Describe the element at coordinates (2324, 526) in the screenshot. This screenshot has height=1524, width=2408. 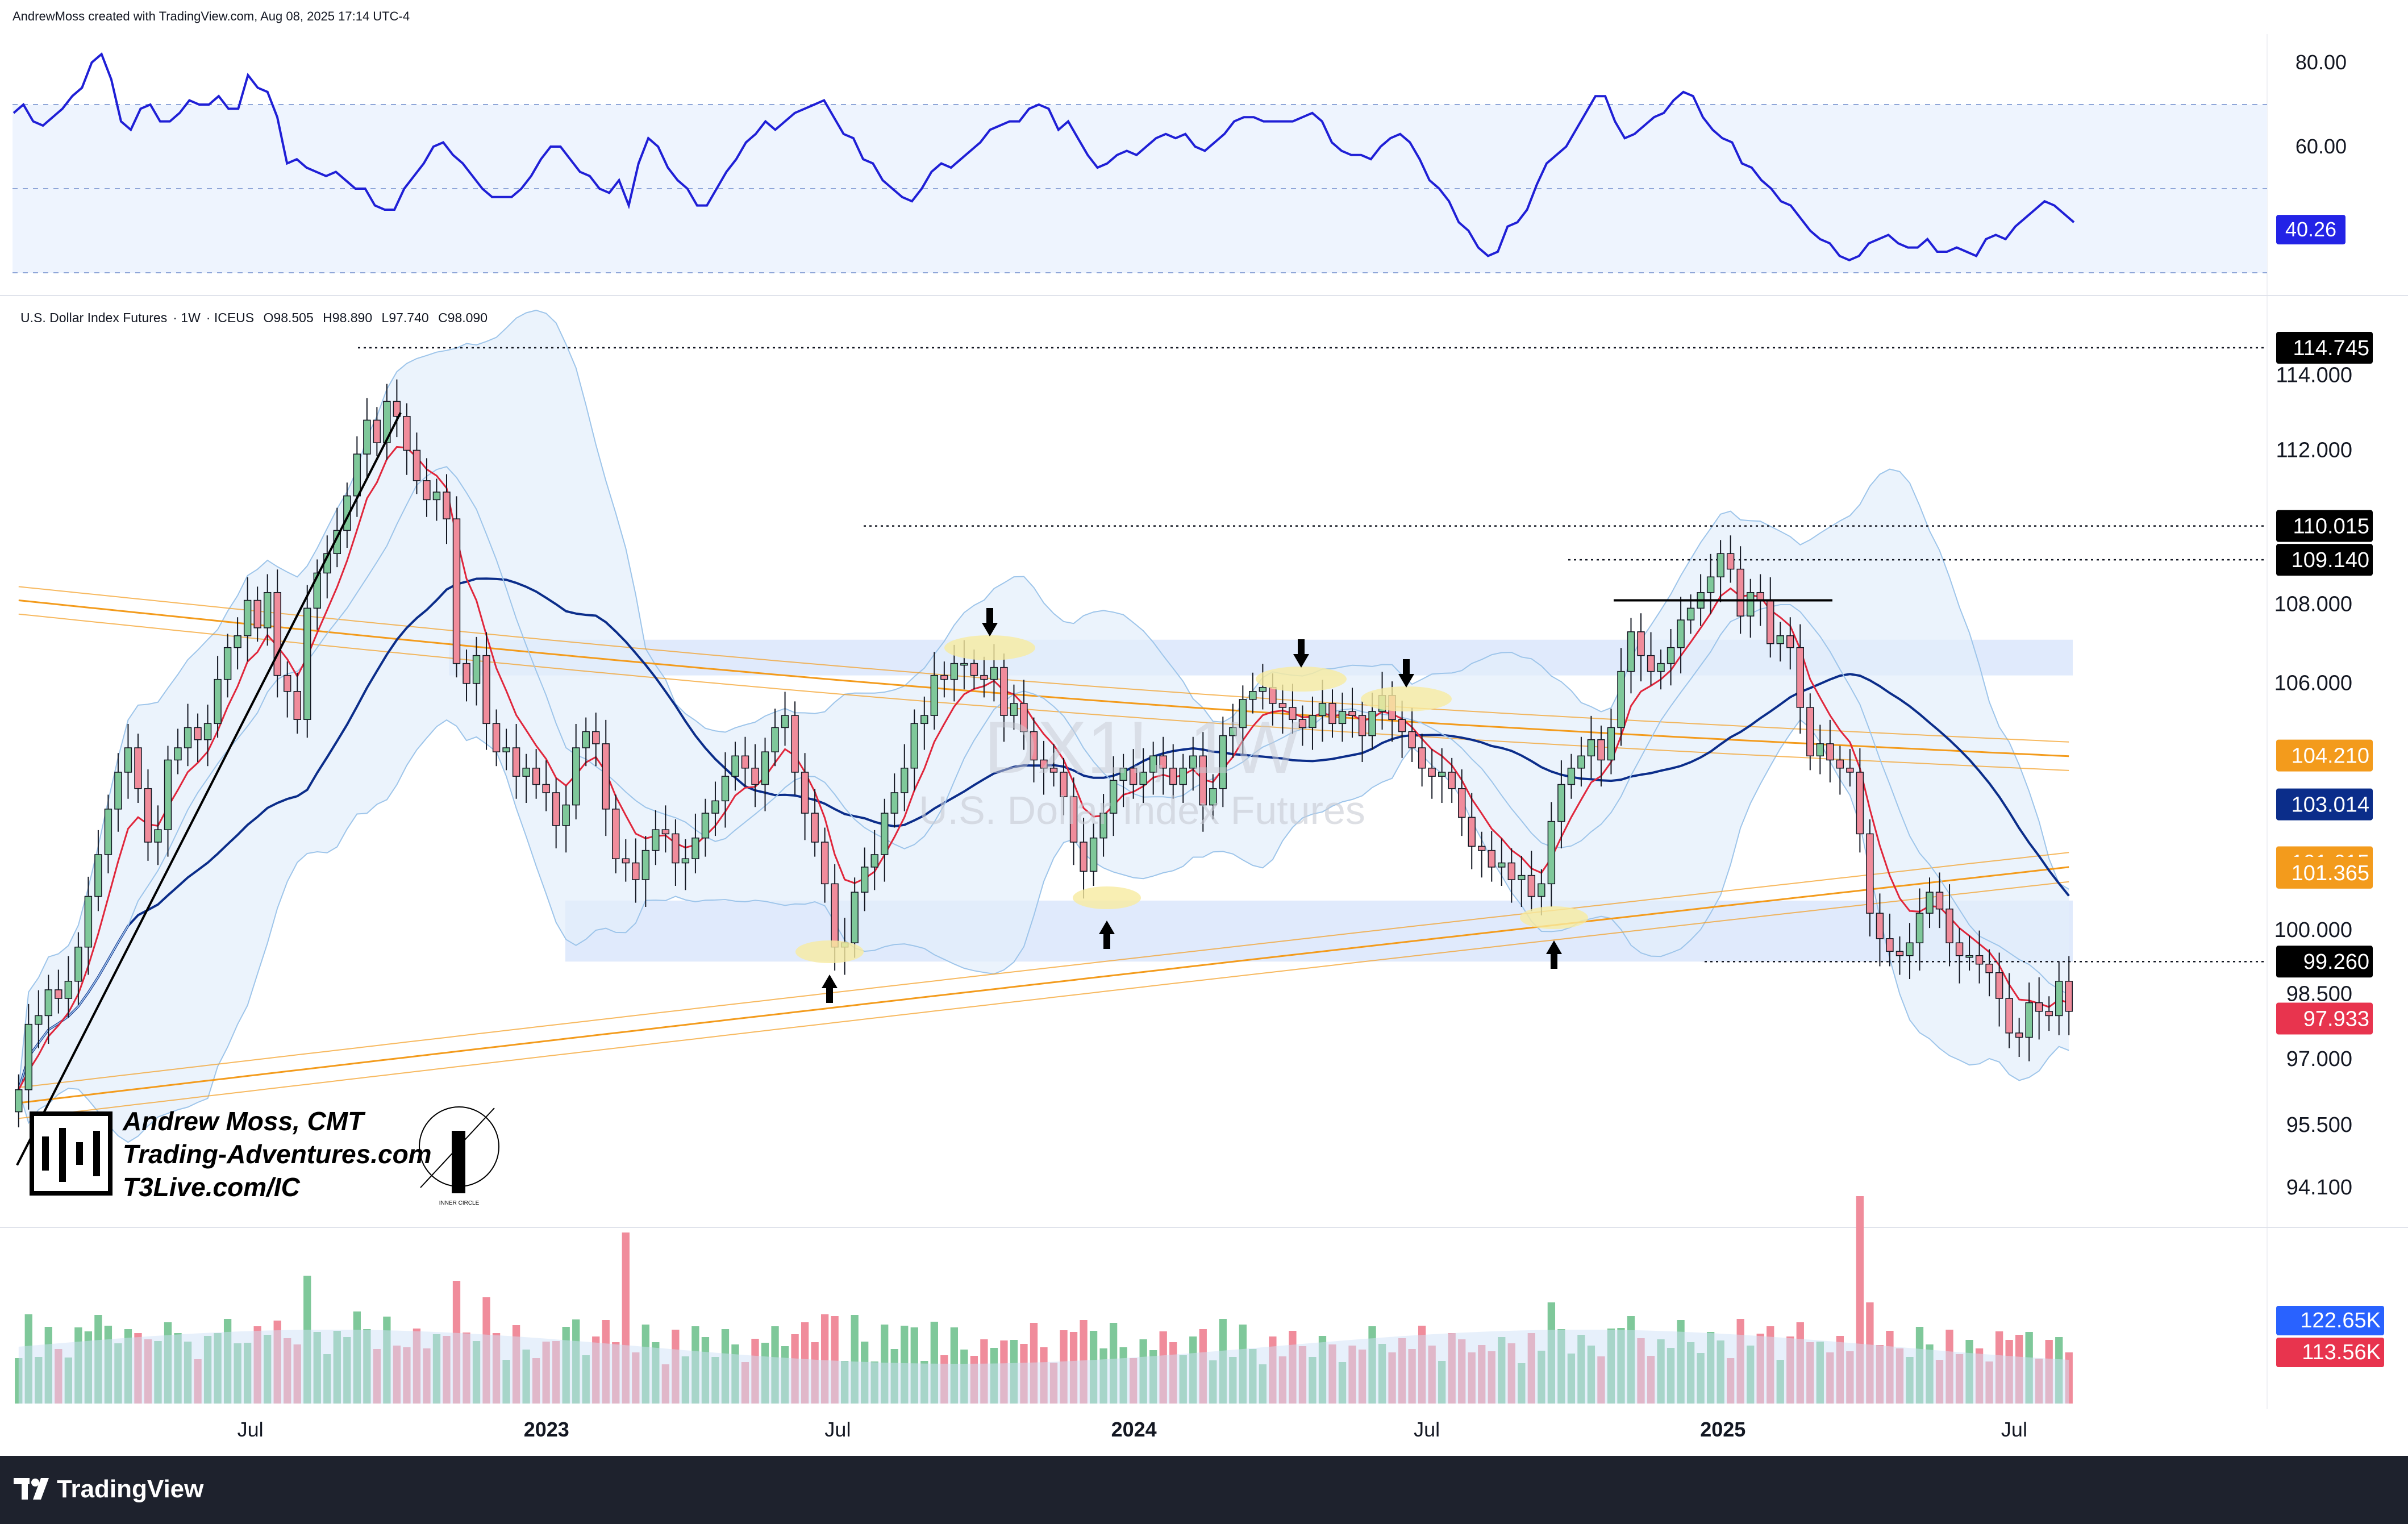
I see `price-tag-label: 110.015` at that location.